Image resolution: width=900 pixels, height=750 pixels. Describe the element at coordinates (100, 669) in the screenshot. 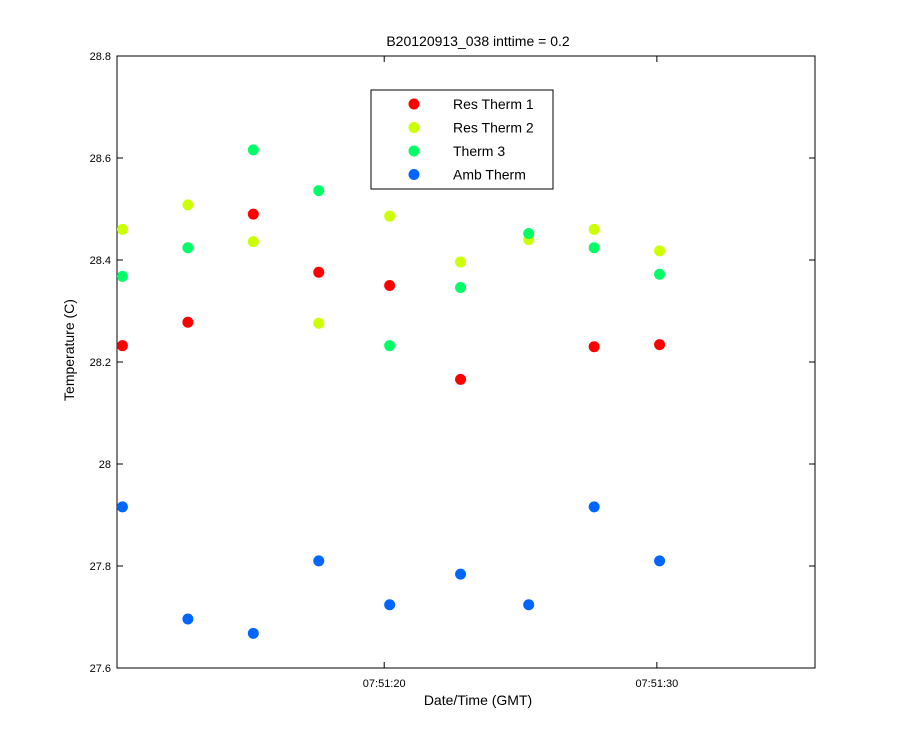

I see `y-tick-label: 27.6` at that location.